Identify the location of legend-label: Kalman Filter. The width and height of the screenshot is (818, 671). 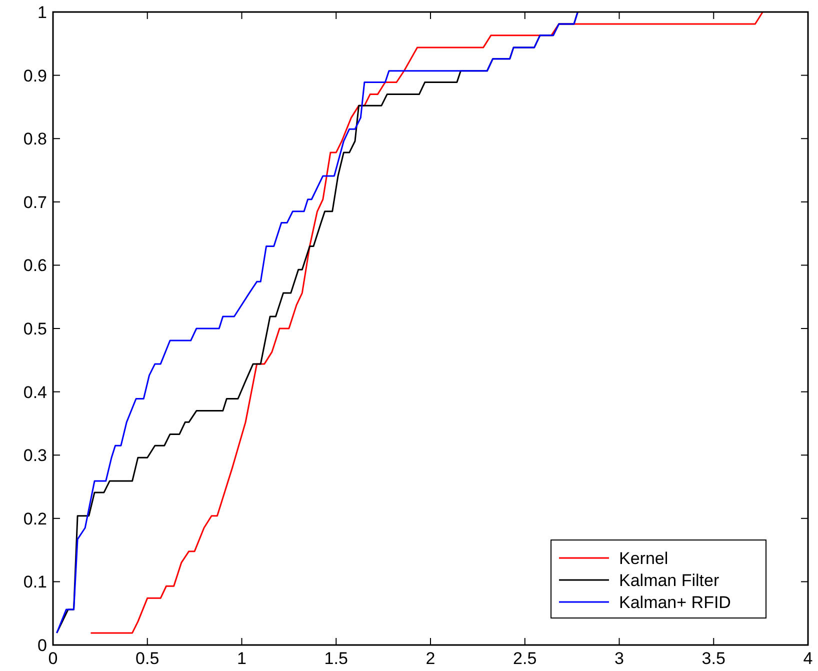
(669, 580).